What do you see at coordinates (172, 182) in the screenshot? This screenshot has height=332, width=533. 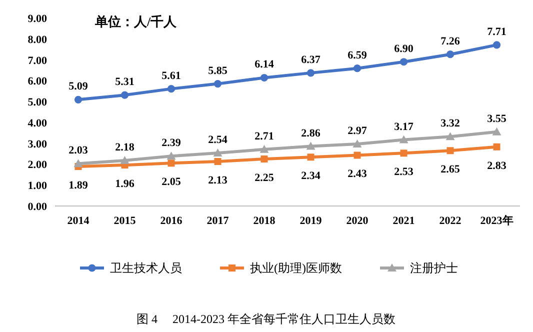 I see `data-label: 2.05` at bounding box center [172, 182].